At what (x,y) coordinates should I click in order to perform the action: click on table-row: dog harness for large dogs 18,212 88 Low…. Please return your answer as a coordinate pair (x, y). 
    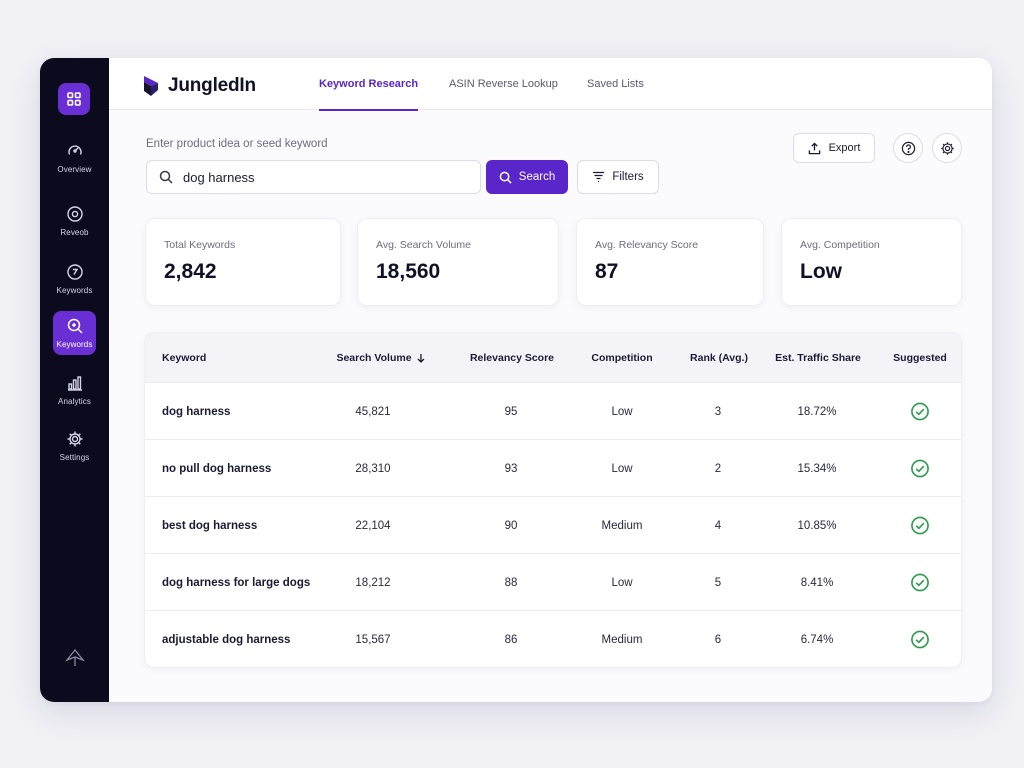
    Looking at the image, I should click on (553, 582).